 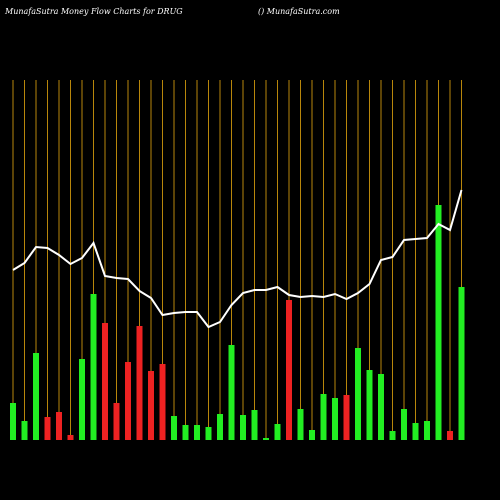 What do you see at coordinates (93, 11) in the screenshot?
I see `chart-title: MunafaSutra Money Flow Charts for DRUG` at bounding box center [93, 11].